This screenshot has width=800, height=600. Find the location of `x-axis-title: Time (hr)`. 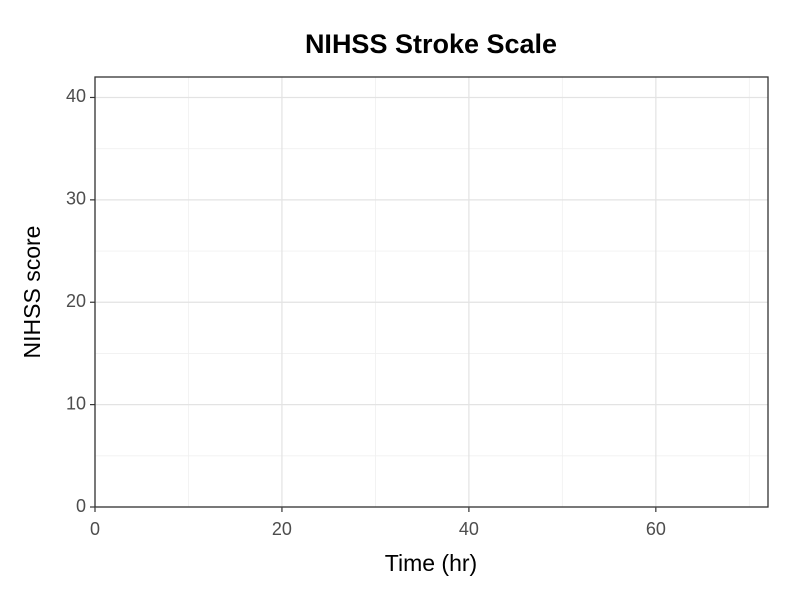

x-axis-title: Time (hr) is located at coordinates (431, 563).